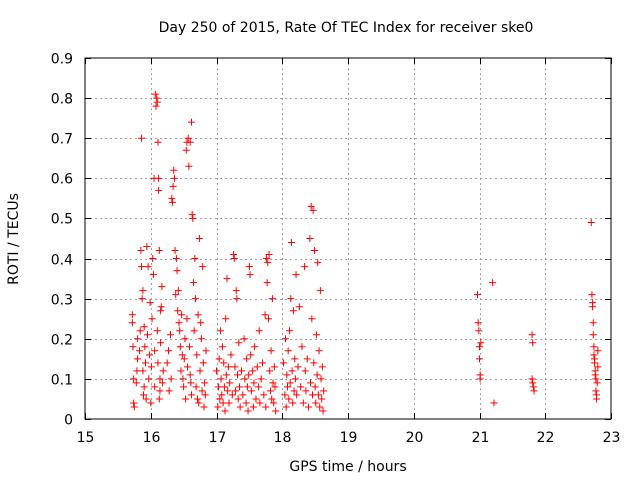  I want to click on y-tick-label: 0, so click(68, 421).